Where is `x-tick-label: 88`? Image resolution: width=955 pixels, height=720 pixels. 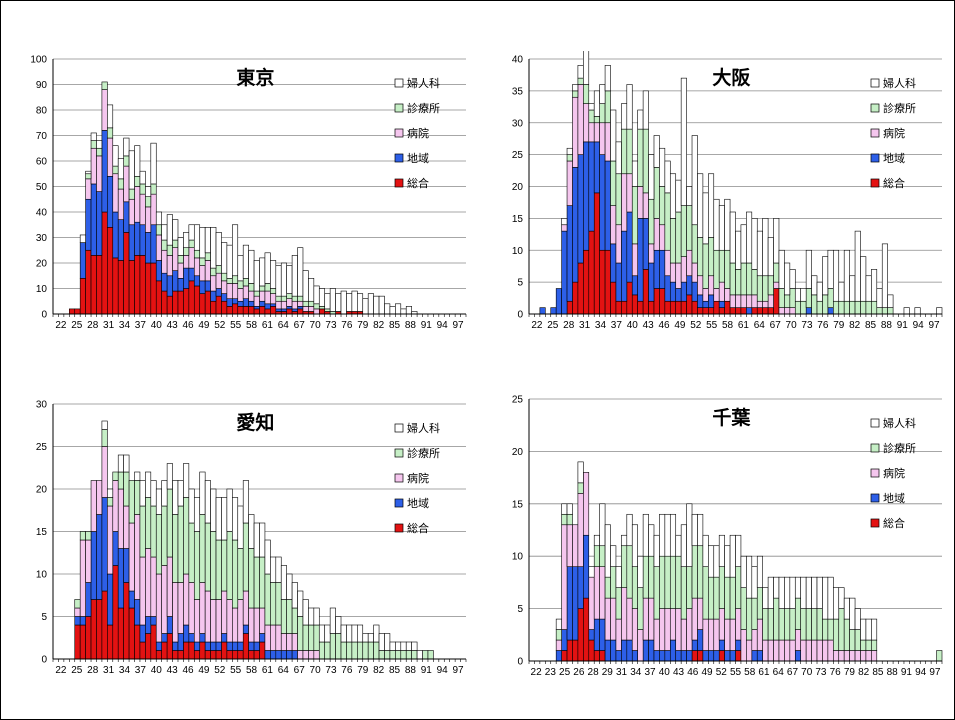 x-tick-label: 88 is located at coordinates (887, 325).